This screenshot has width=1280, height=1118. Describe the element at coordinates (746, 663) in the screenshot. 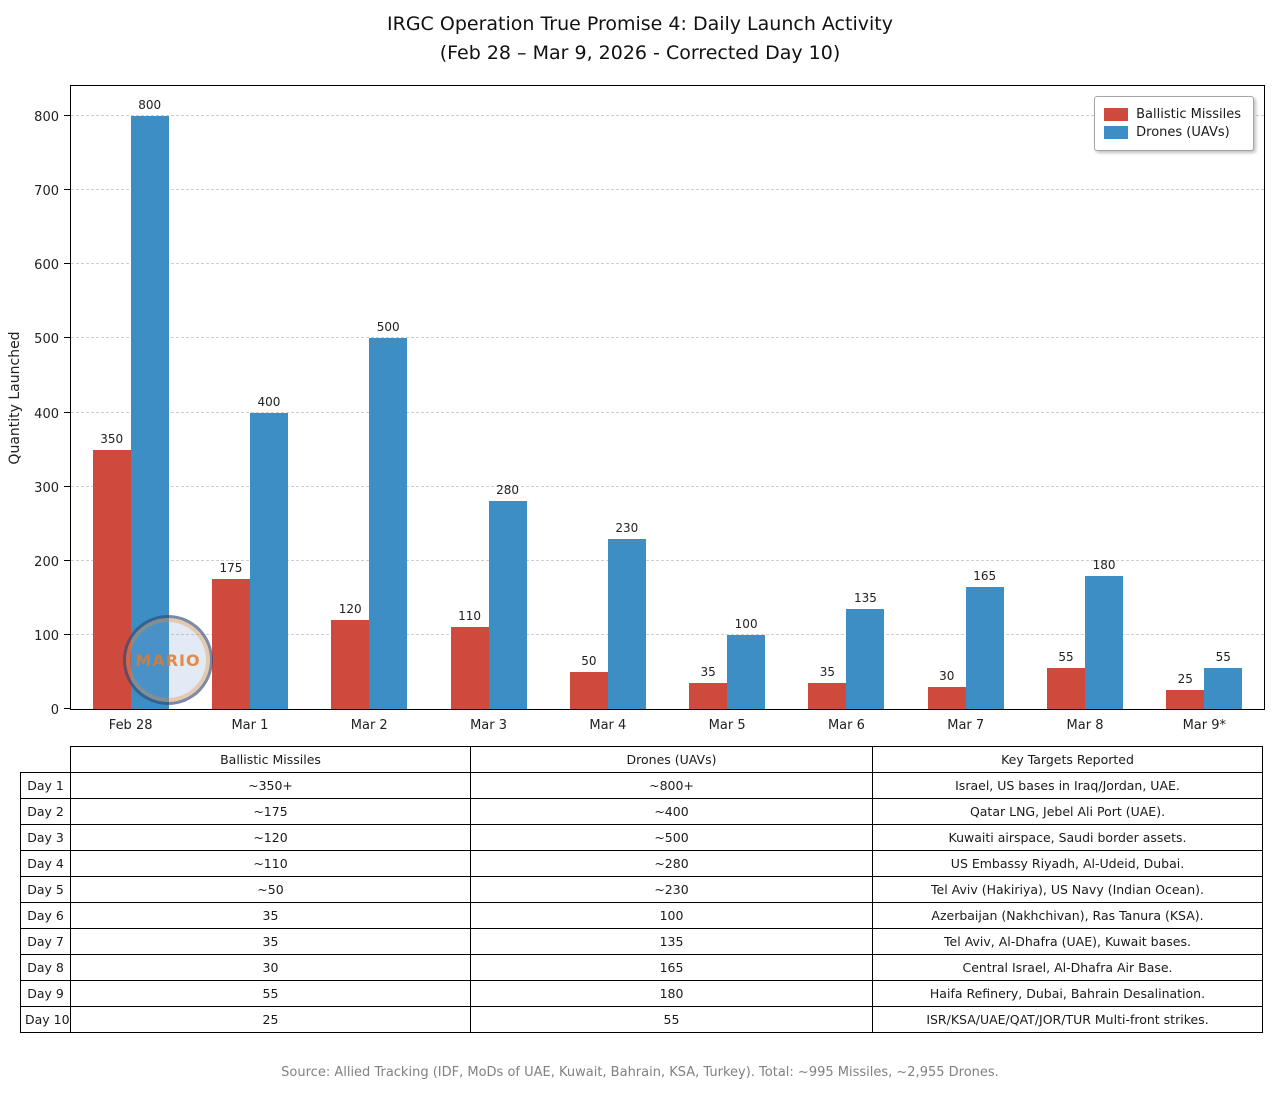

I see `bar-drones-uavs-: 100` at that location.